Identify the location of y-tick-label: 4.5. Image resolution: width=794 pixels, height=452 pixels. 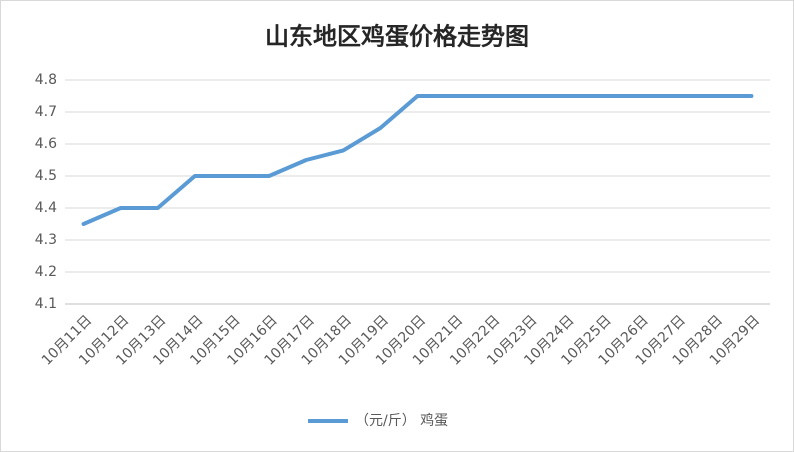
(46, 176).